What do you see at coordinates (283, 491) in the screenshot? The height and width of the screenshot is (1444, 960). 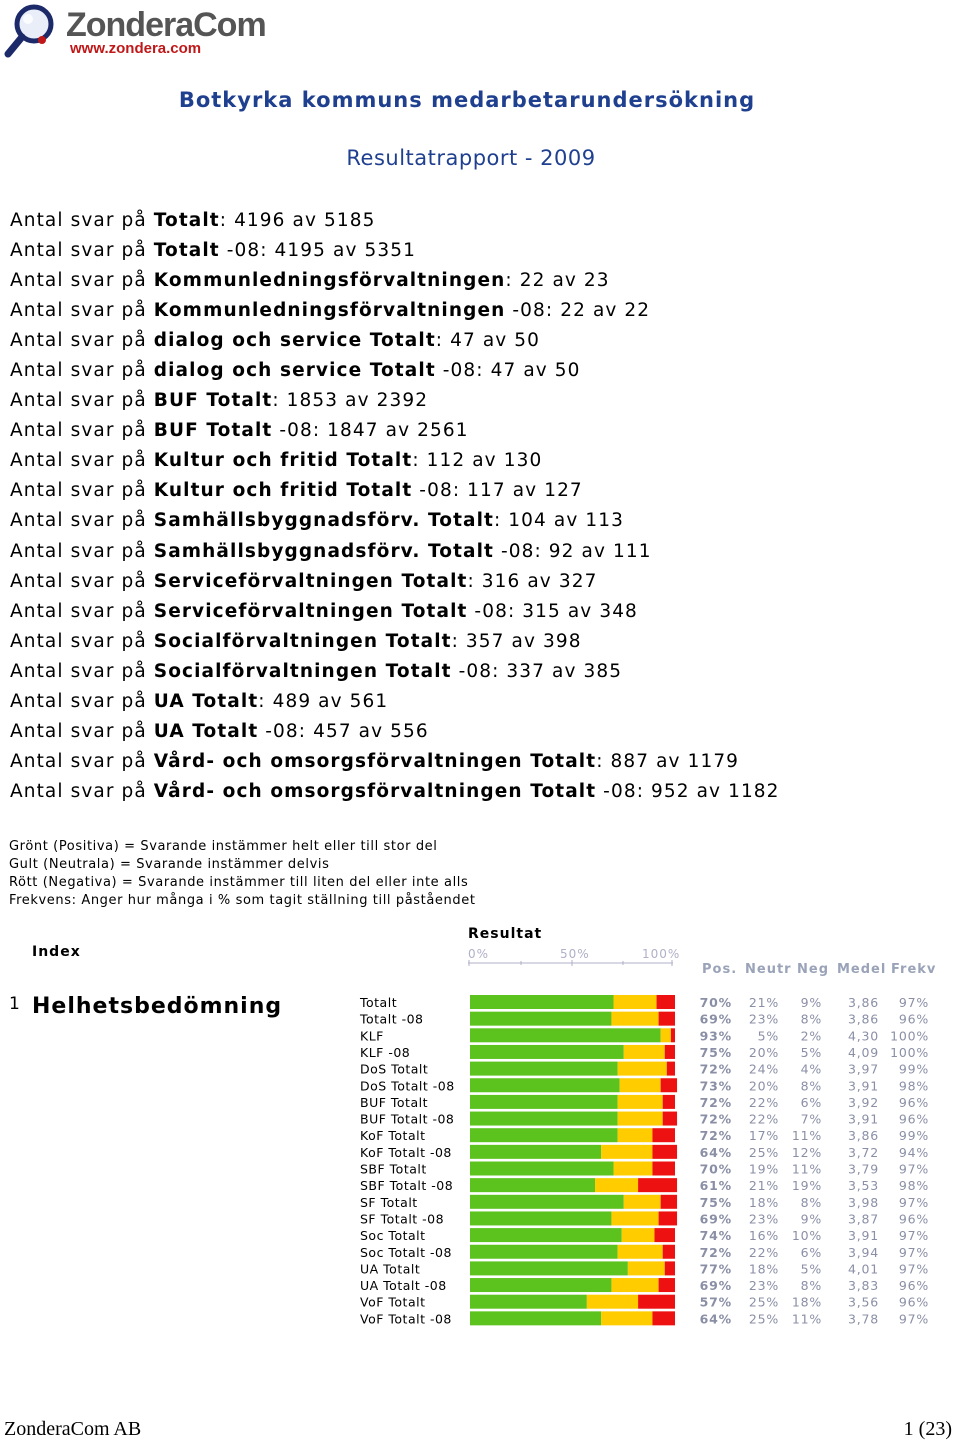 I see `response-unit: Kultur och fritid Totalt` at bounding box center [283, 491].